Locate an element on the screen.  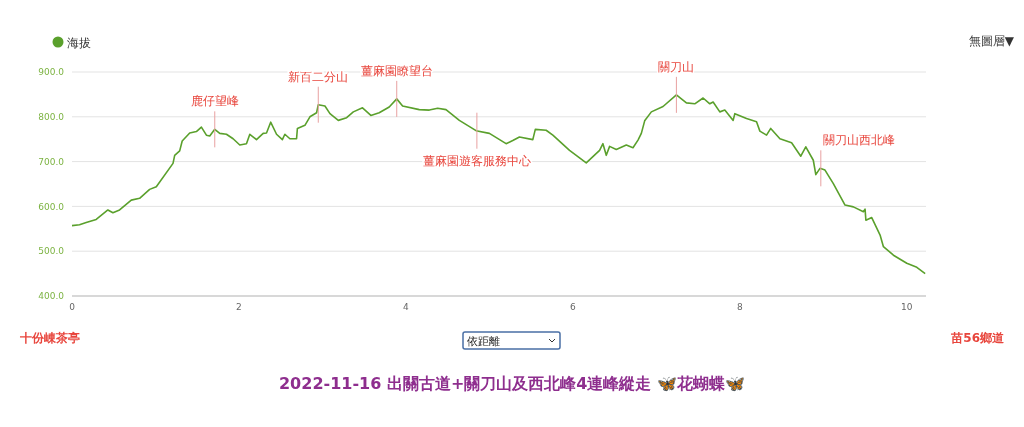
y-tick-label: 600.0 is located at coordinates (51, 206).